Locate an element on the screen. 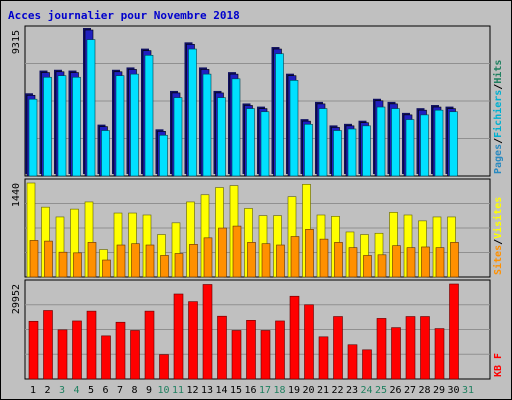  day-label: 26 is located at coordinates (395, 390).